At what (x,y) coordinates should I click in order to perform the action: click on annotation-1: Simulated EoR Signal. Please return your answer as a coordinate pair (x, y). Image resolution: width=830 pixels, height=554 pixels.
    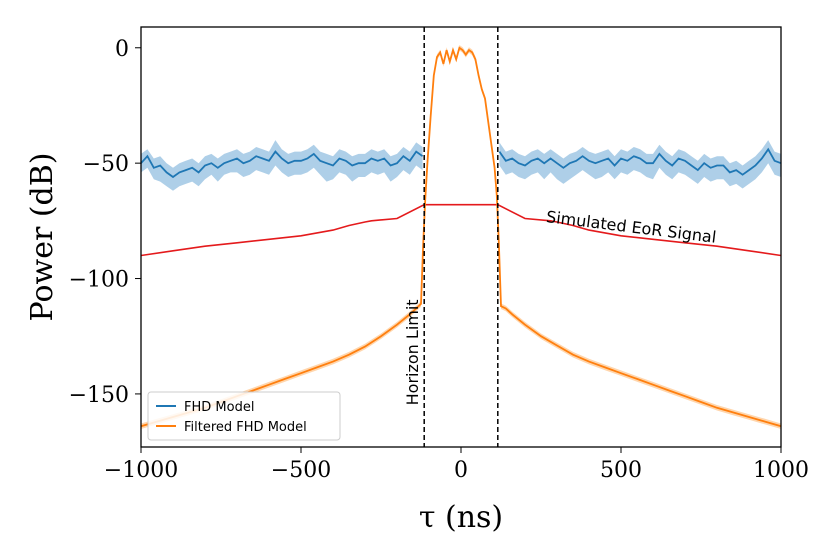
    Looking at the image, I should click on (631, 227).